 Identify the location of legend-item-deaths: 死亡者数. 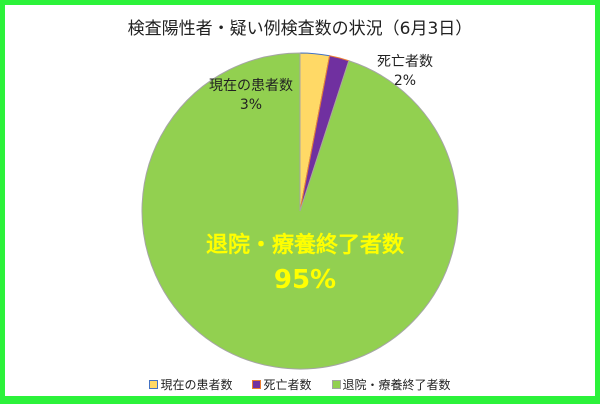
(282, 384).